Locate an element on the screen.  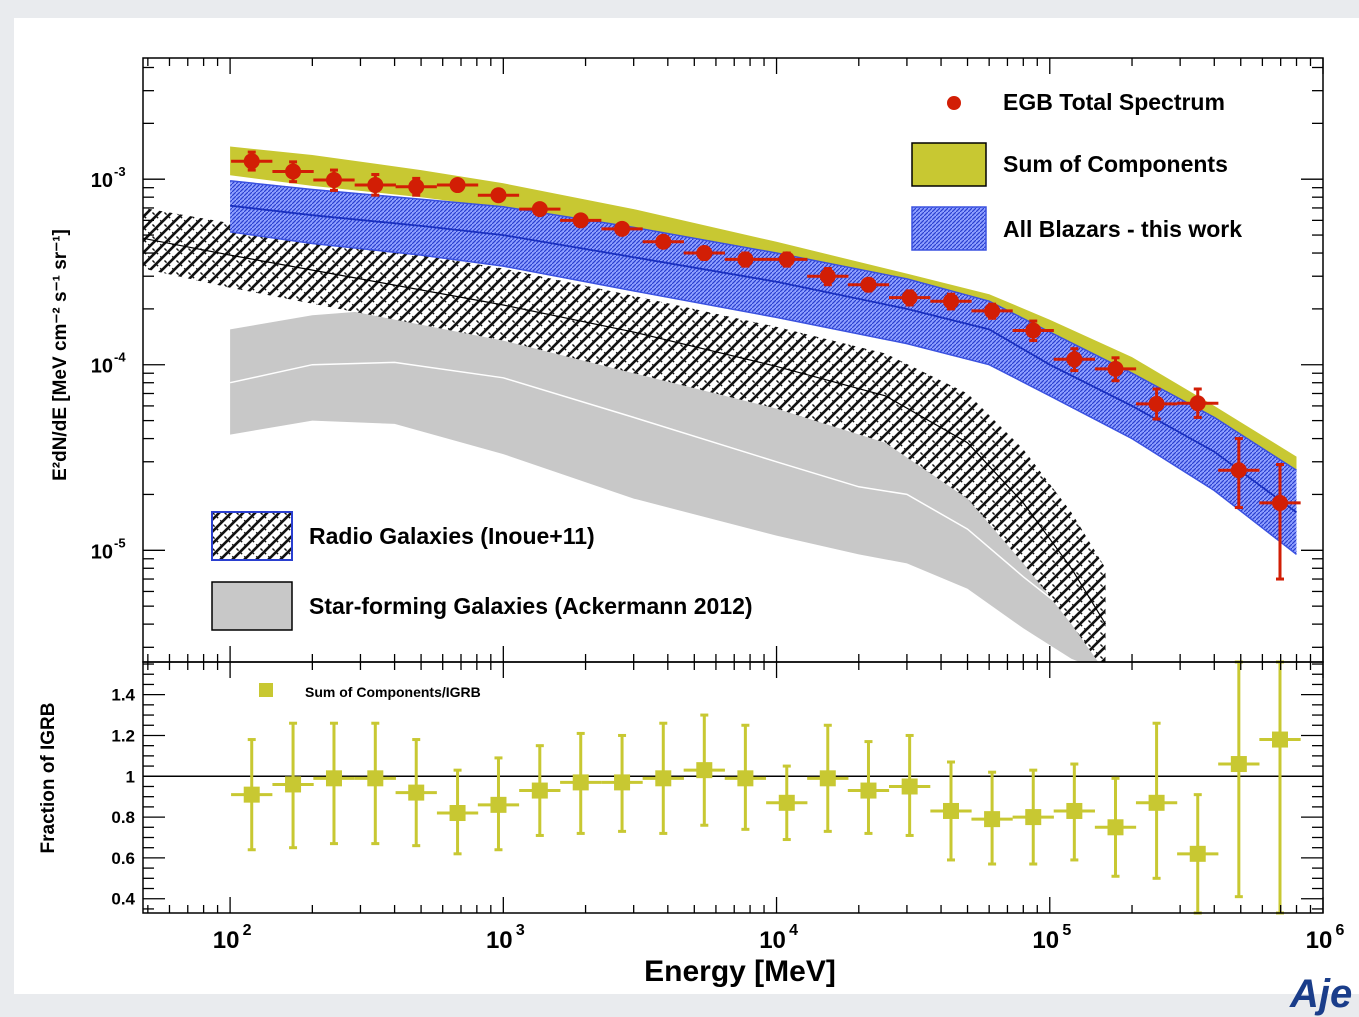
x-tick-label: 10 3 is located at coordinates (505, 938).